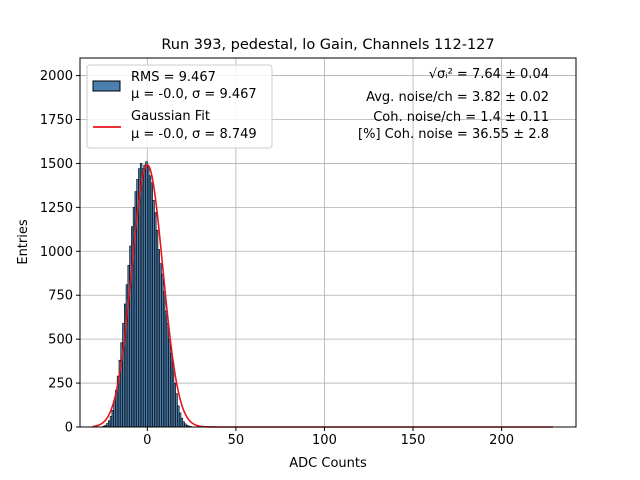 The image size is (640, 480). Describe the element at coordinates (23, 242) in the screenshot. I see `y-axis-label: Entries` at that location.